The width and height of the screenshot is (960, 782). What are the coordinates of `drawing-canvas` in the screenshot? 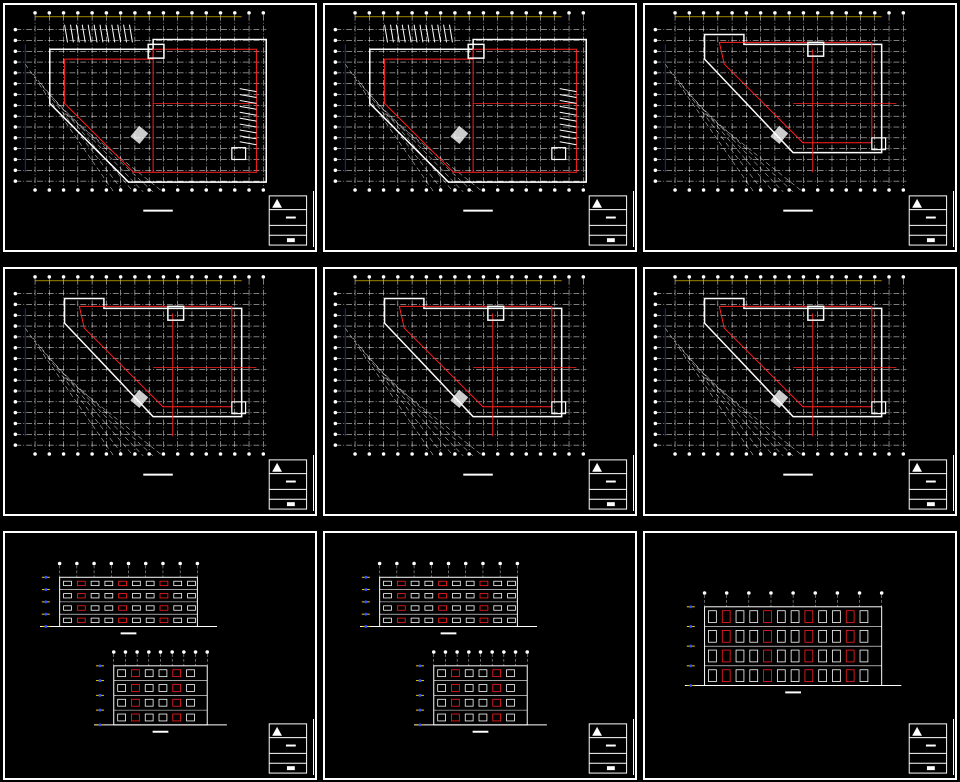 It's located at (496, 668).